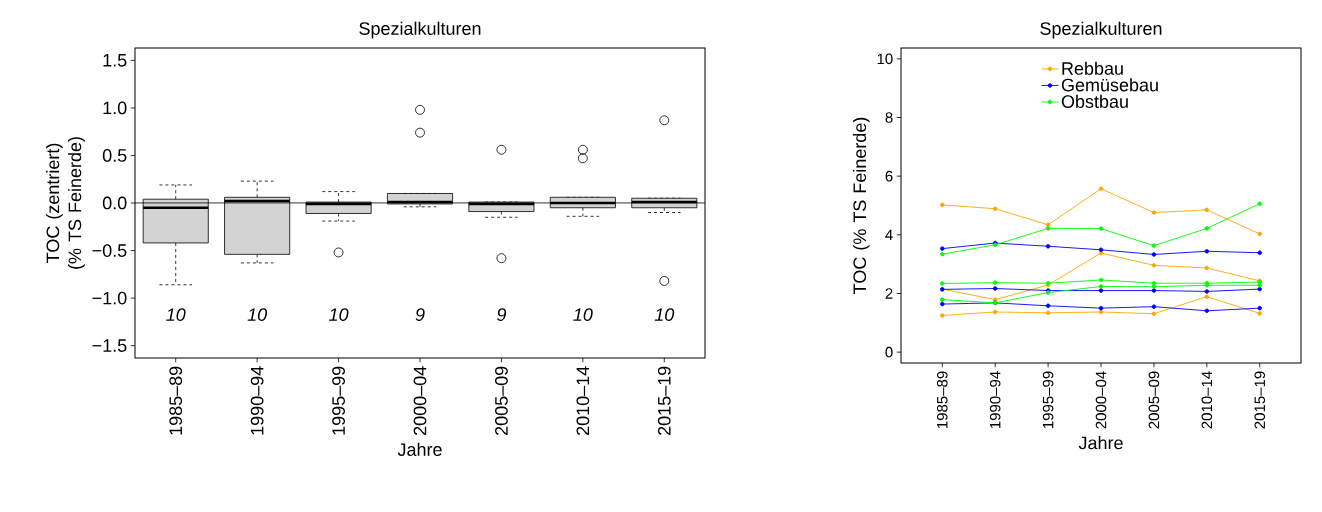  Describe the element at coordinates (1094, 101) in the screenshot. I see `legend-label: Obstbau` at that location.